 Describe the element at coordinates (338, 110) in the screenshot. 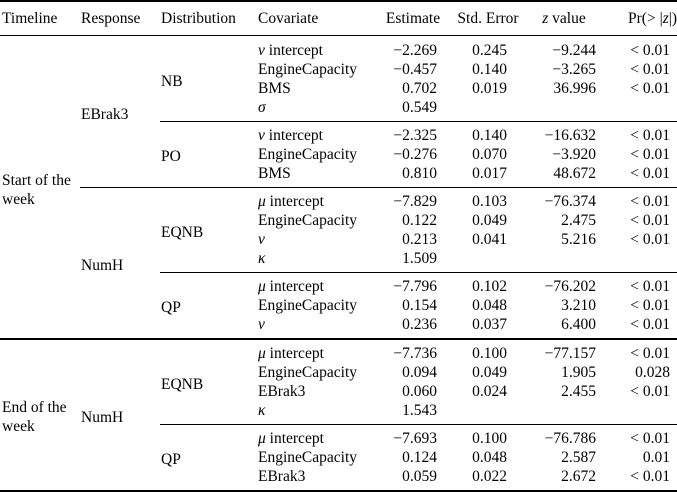

I see `table-row: σ 0.549` at that location.